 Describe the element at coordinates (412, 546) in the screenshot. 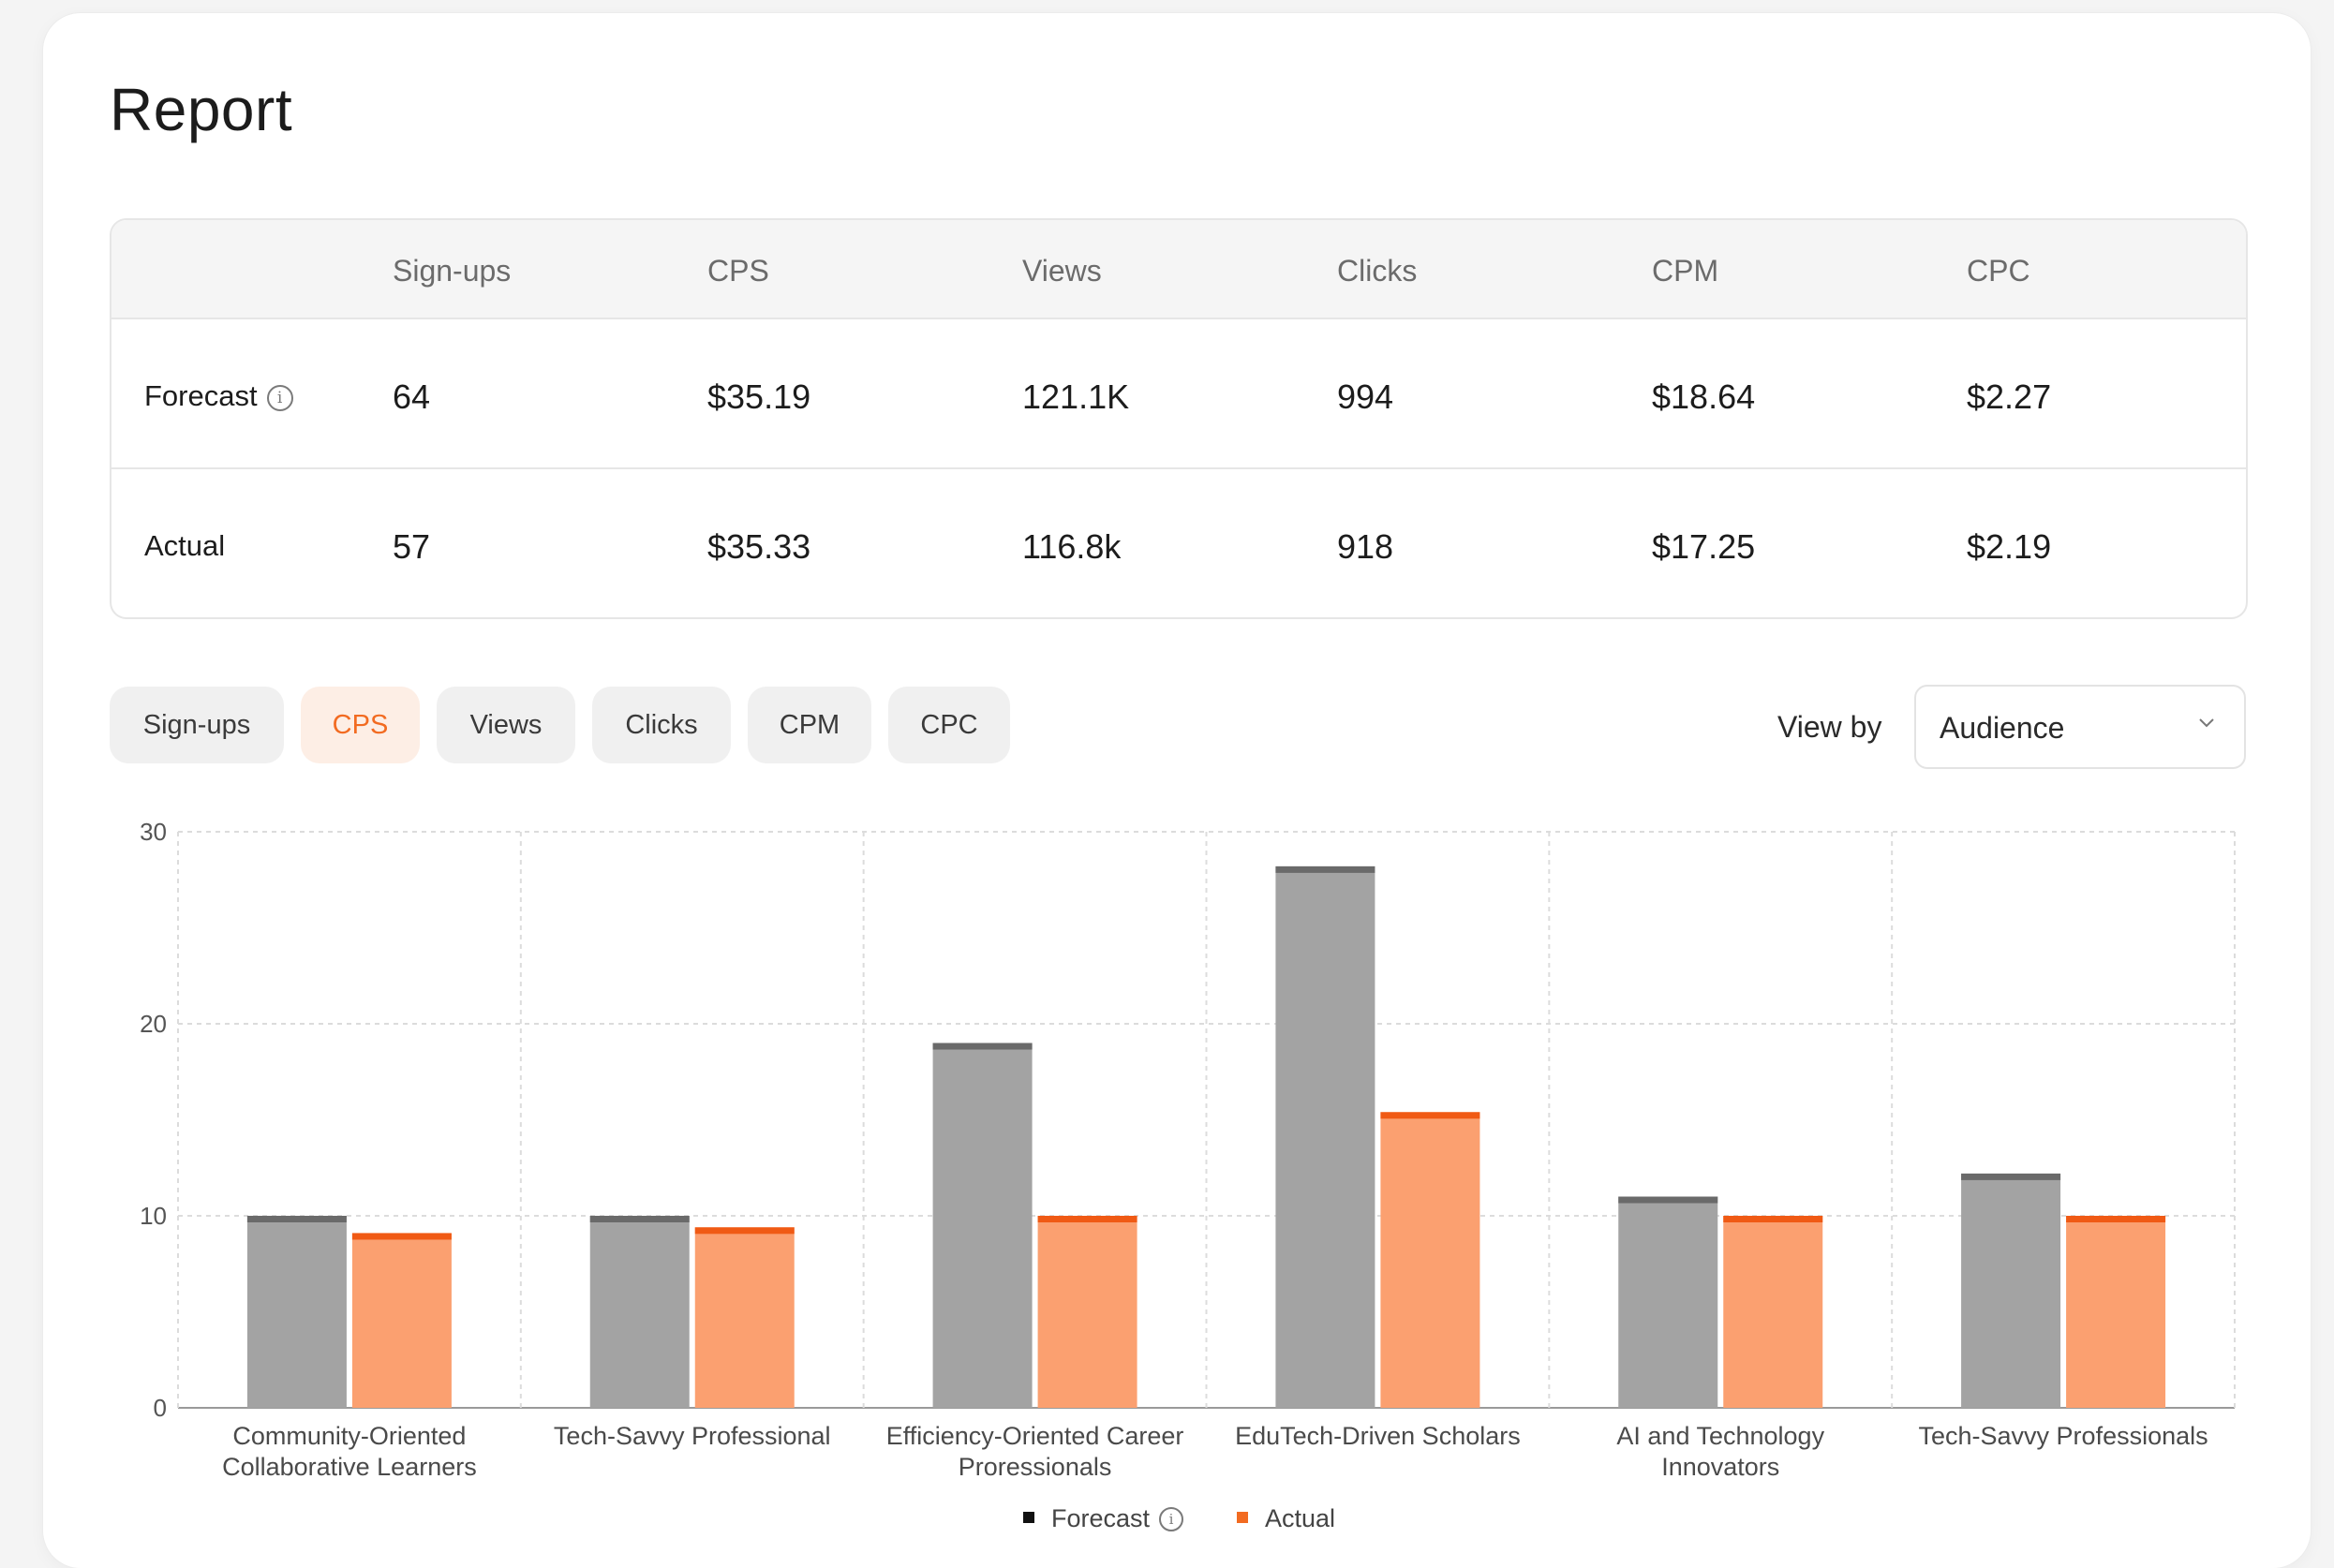

I see `actual-signups: 57` at that location.